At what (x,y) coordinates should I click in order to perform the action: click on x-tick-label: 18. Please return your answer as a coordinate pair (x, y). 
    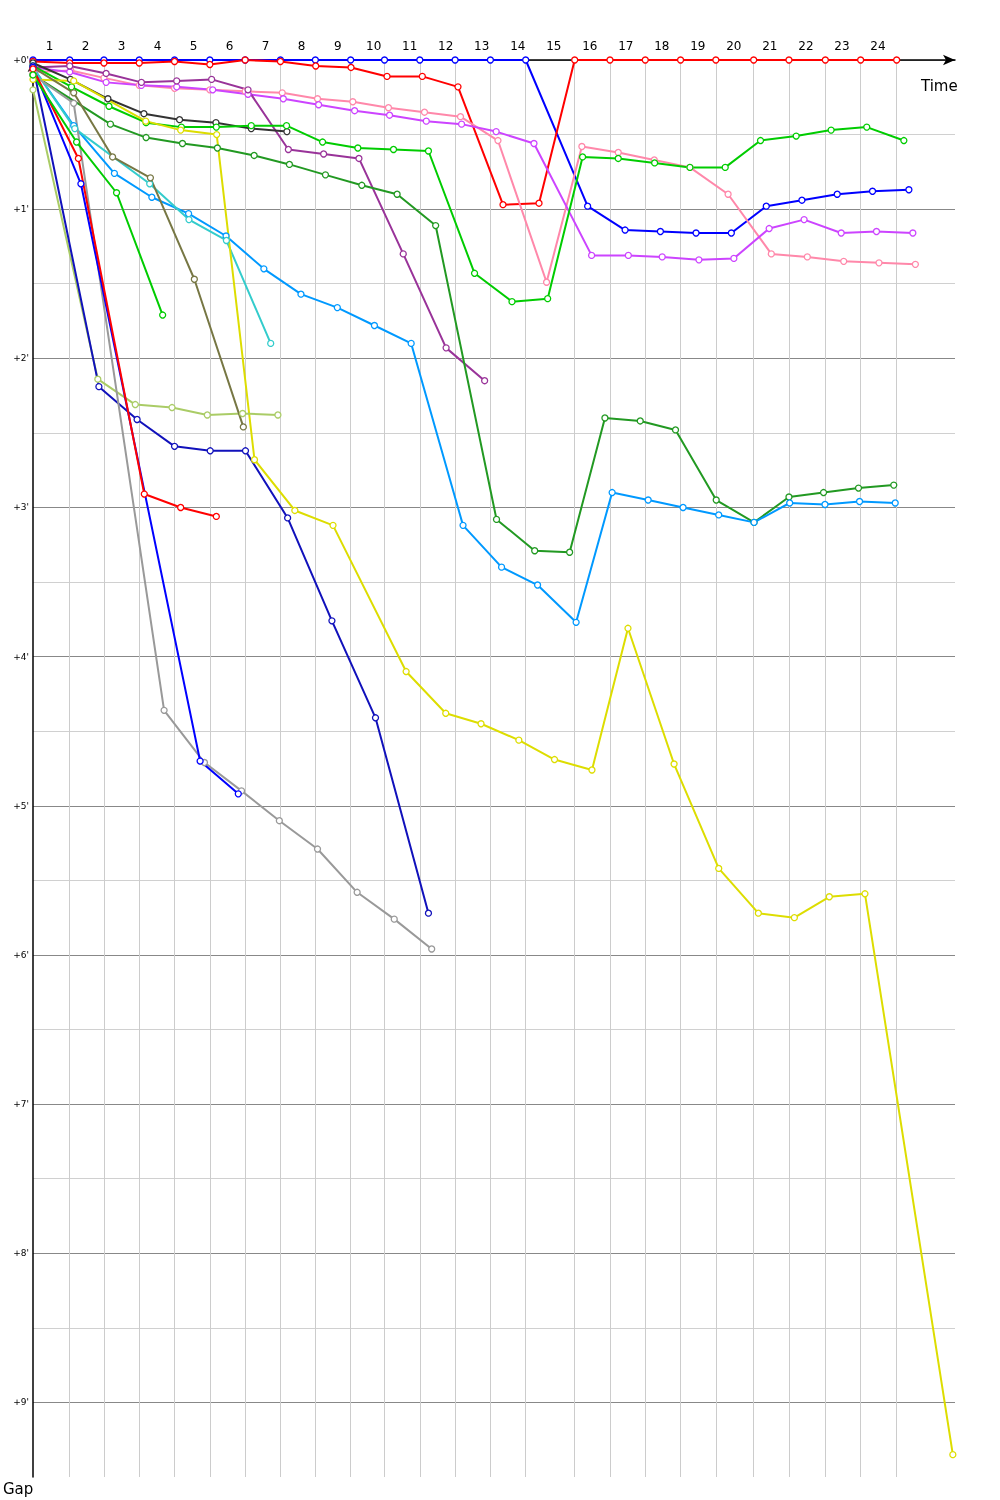
    Looking at the image, I should click on (662, 46).